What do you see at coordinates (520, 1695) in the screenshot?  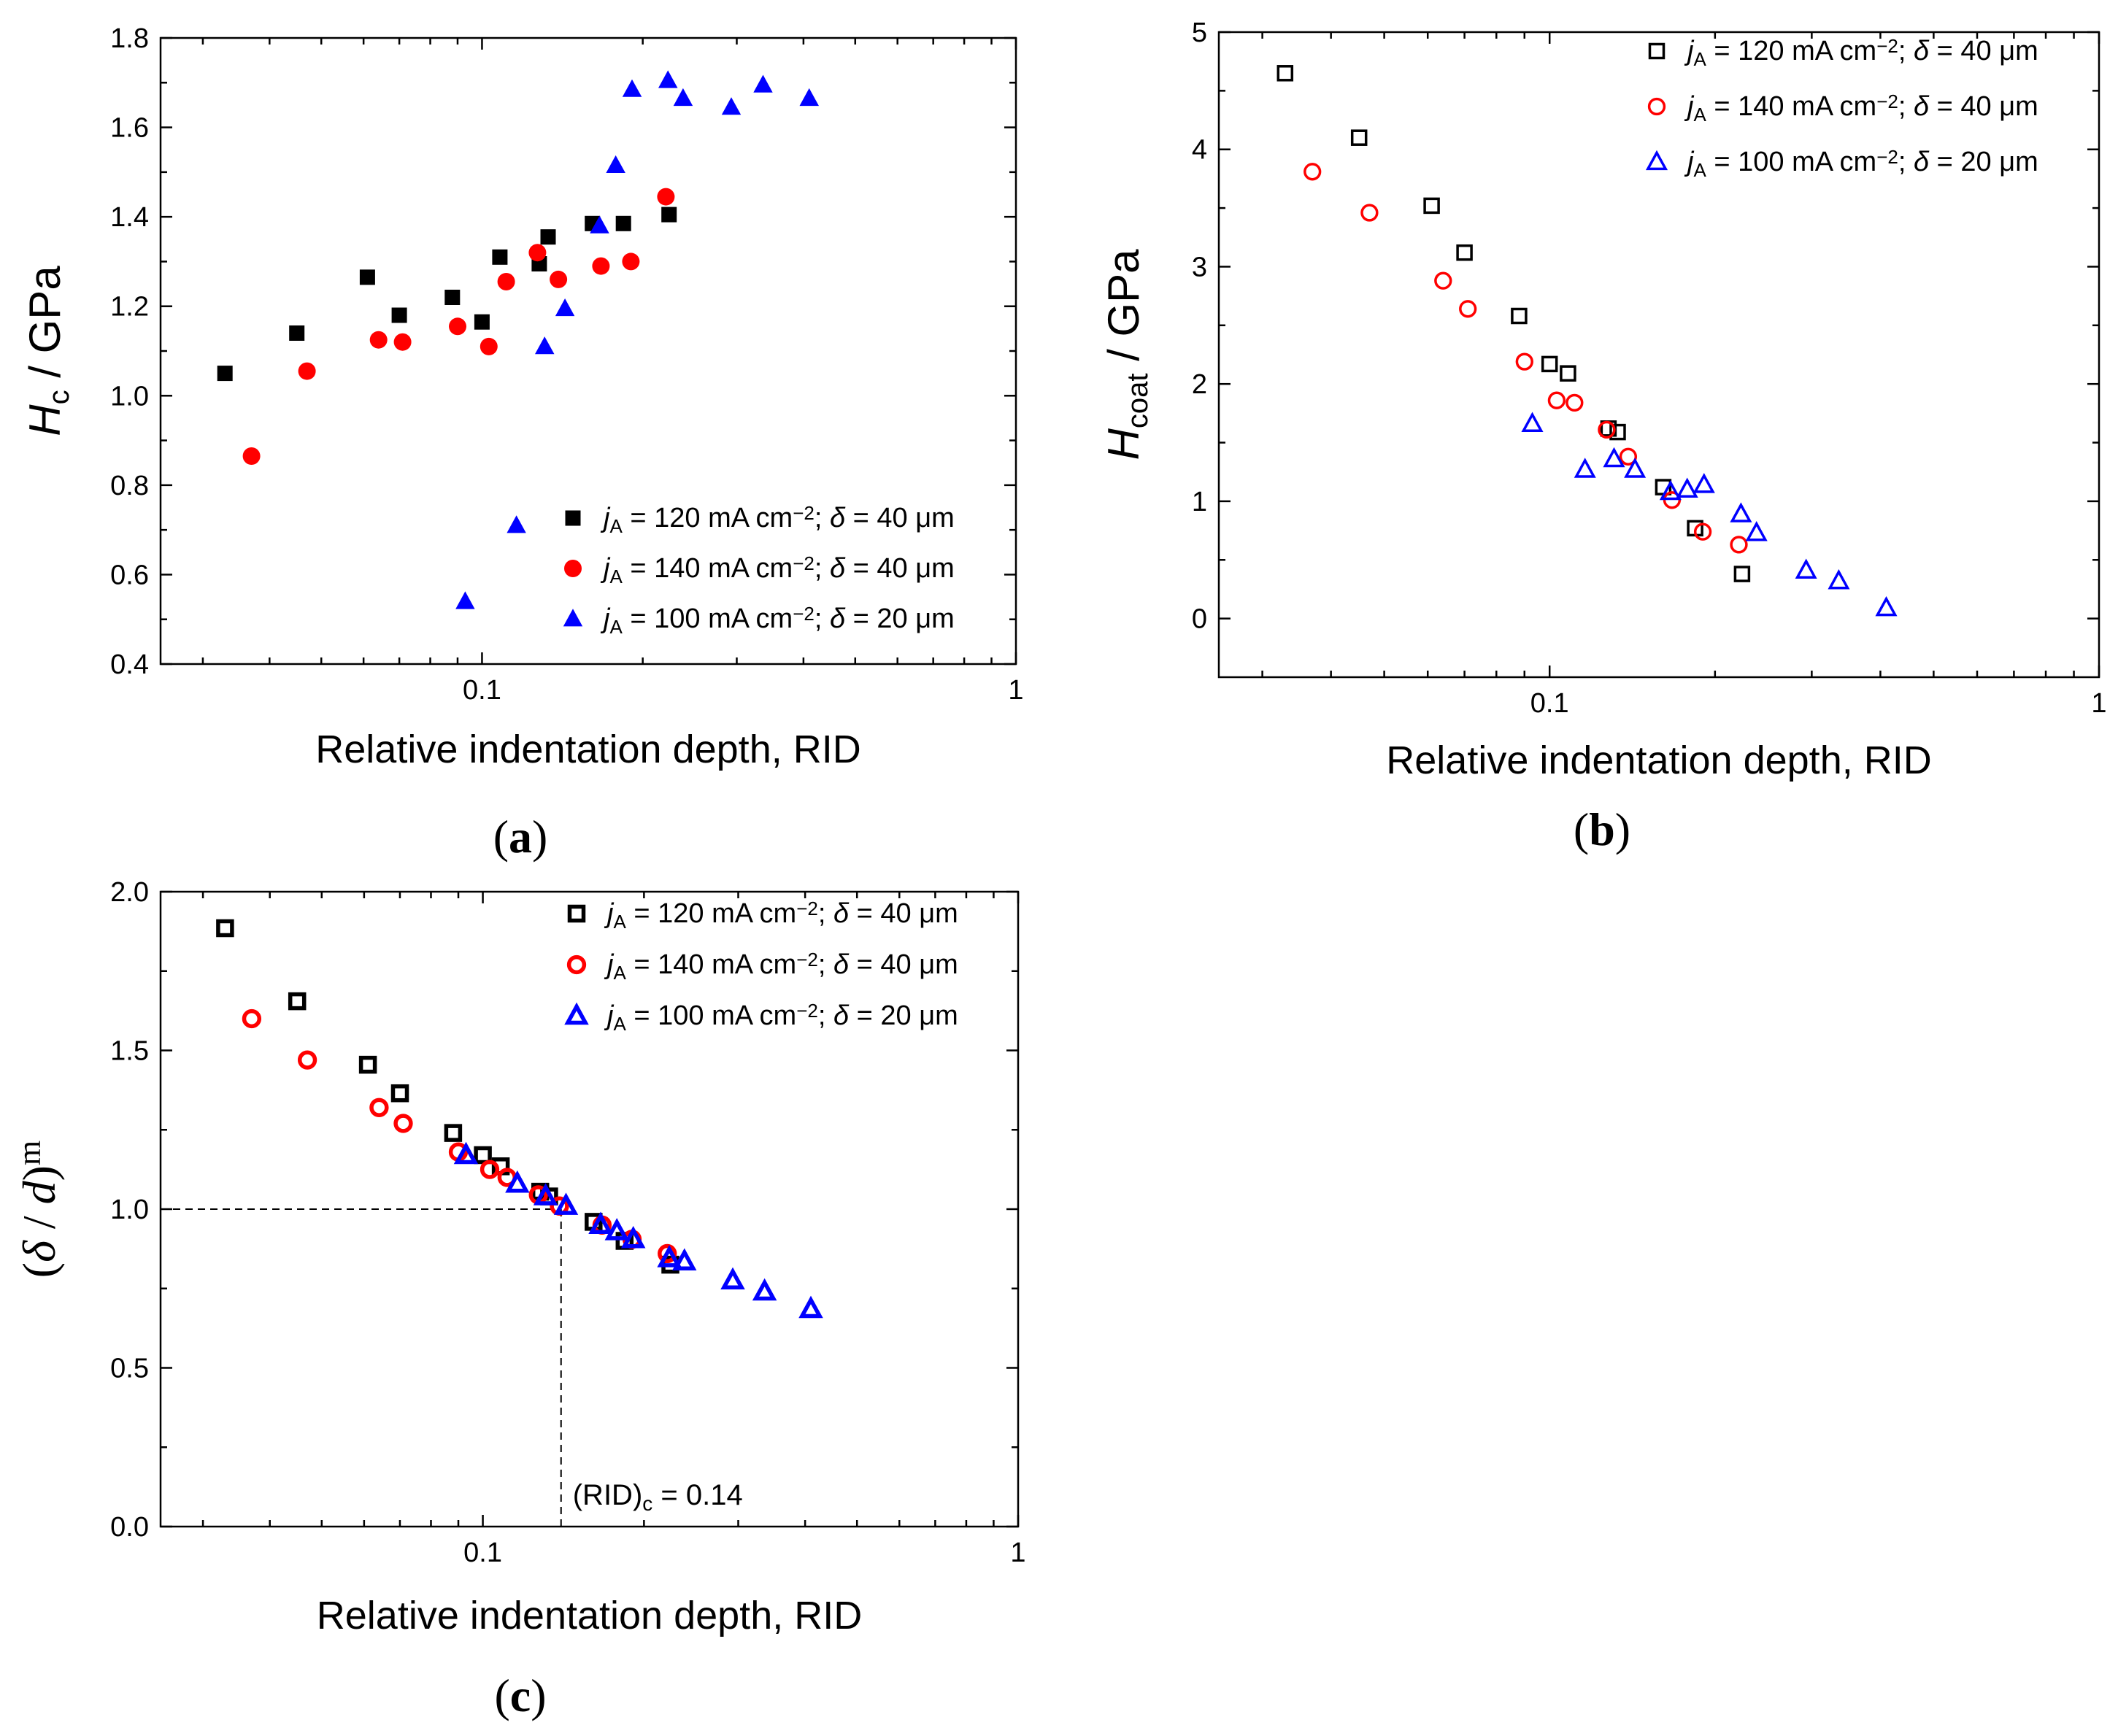 I see `panel-label: (c)` at bounding box center [520, 1695].